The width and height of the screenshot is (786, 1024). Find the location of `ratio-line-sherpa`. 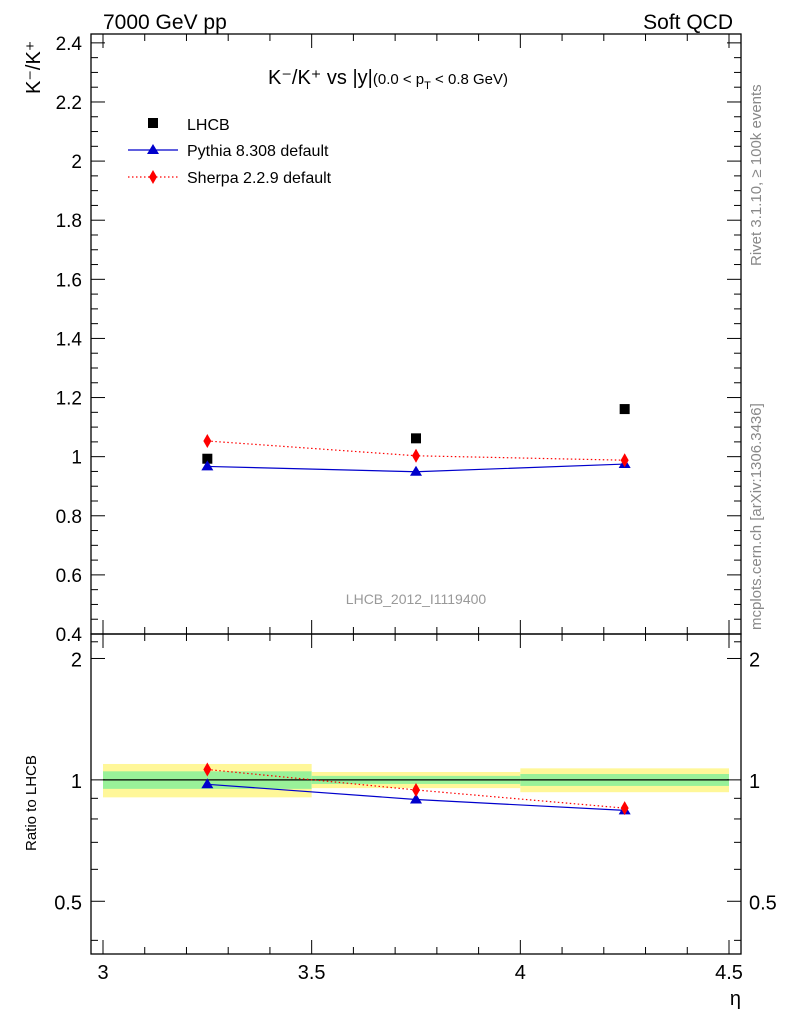

ratio-line-sherpa is located at coordinates (416, 788).